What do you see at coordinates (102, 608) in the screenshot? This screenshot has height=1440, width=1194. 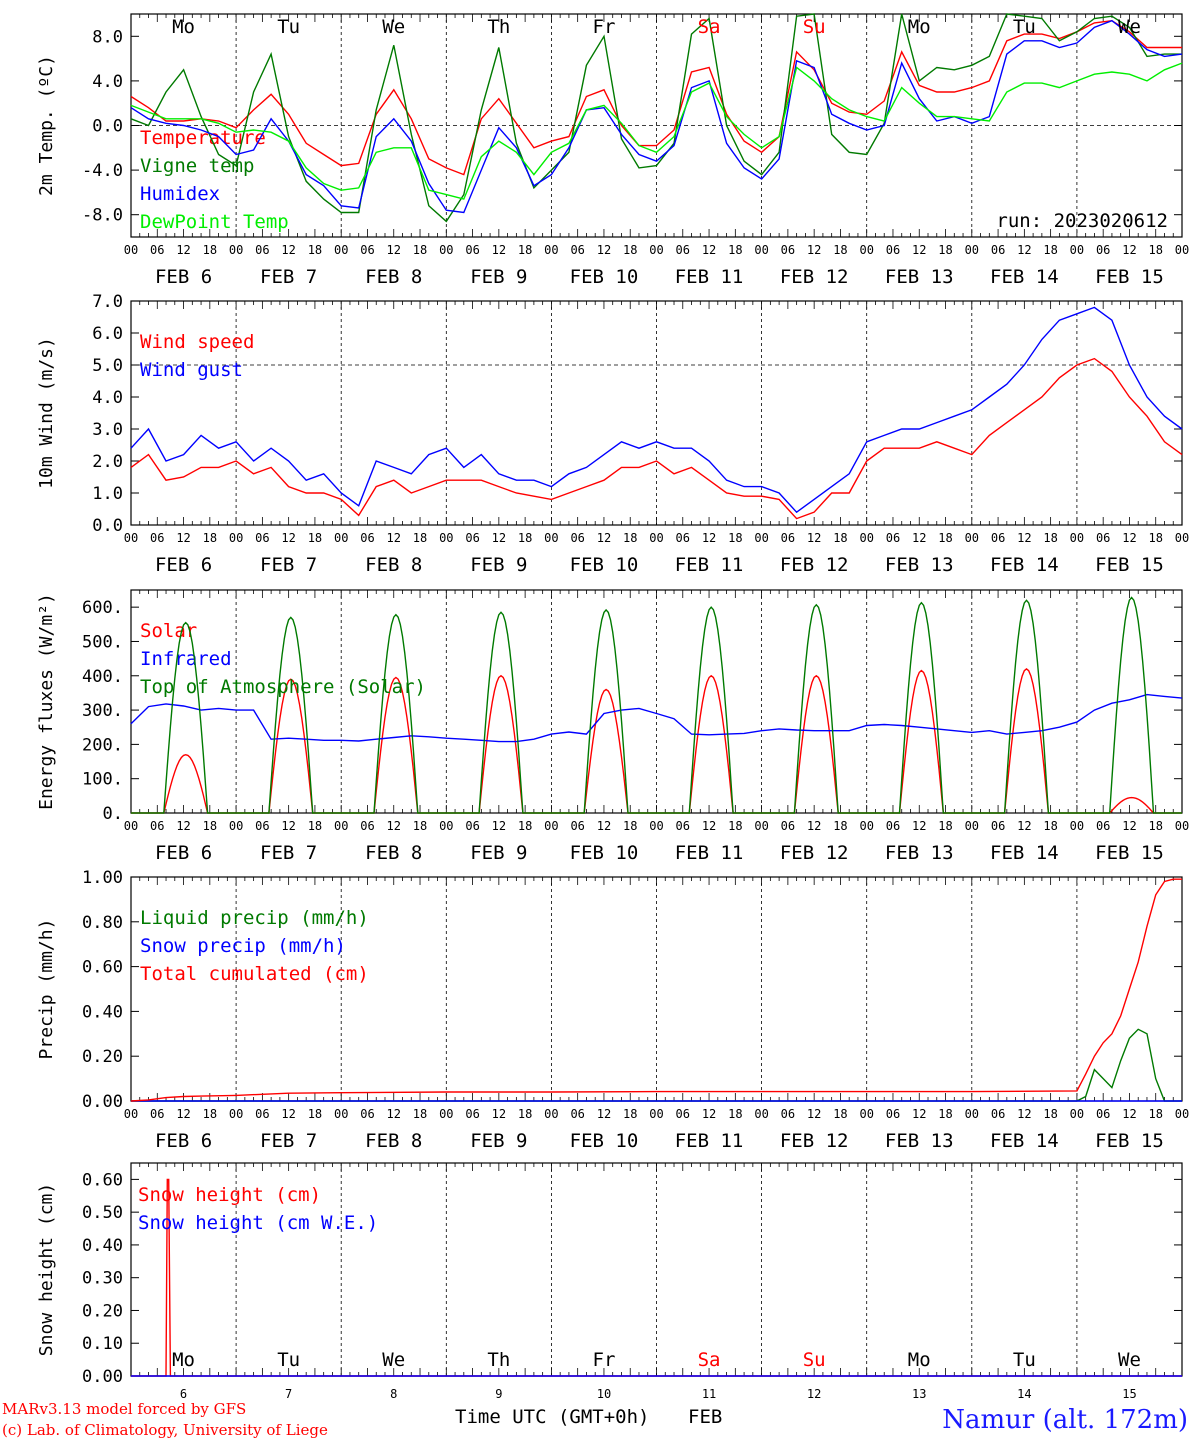 I see `y-tick-label: 600.` at bounding box center [102, 608].